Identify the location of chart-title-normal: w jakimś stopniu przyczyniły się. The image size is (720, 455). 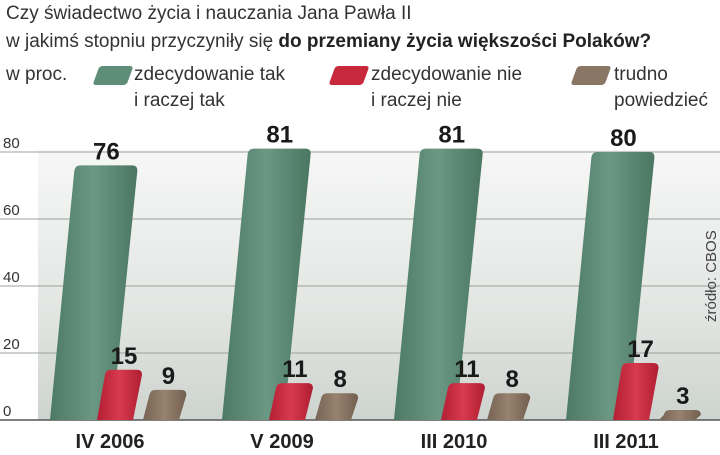
(140, 41).